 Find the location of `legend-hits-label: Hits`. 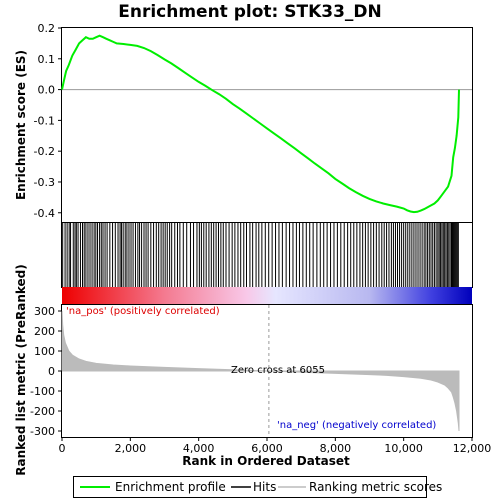

legend-hits-label: Hits is located at coordinates (264, 487).